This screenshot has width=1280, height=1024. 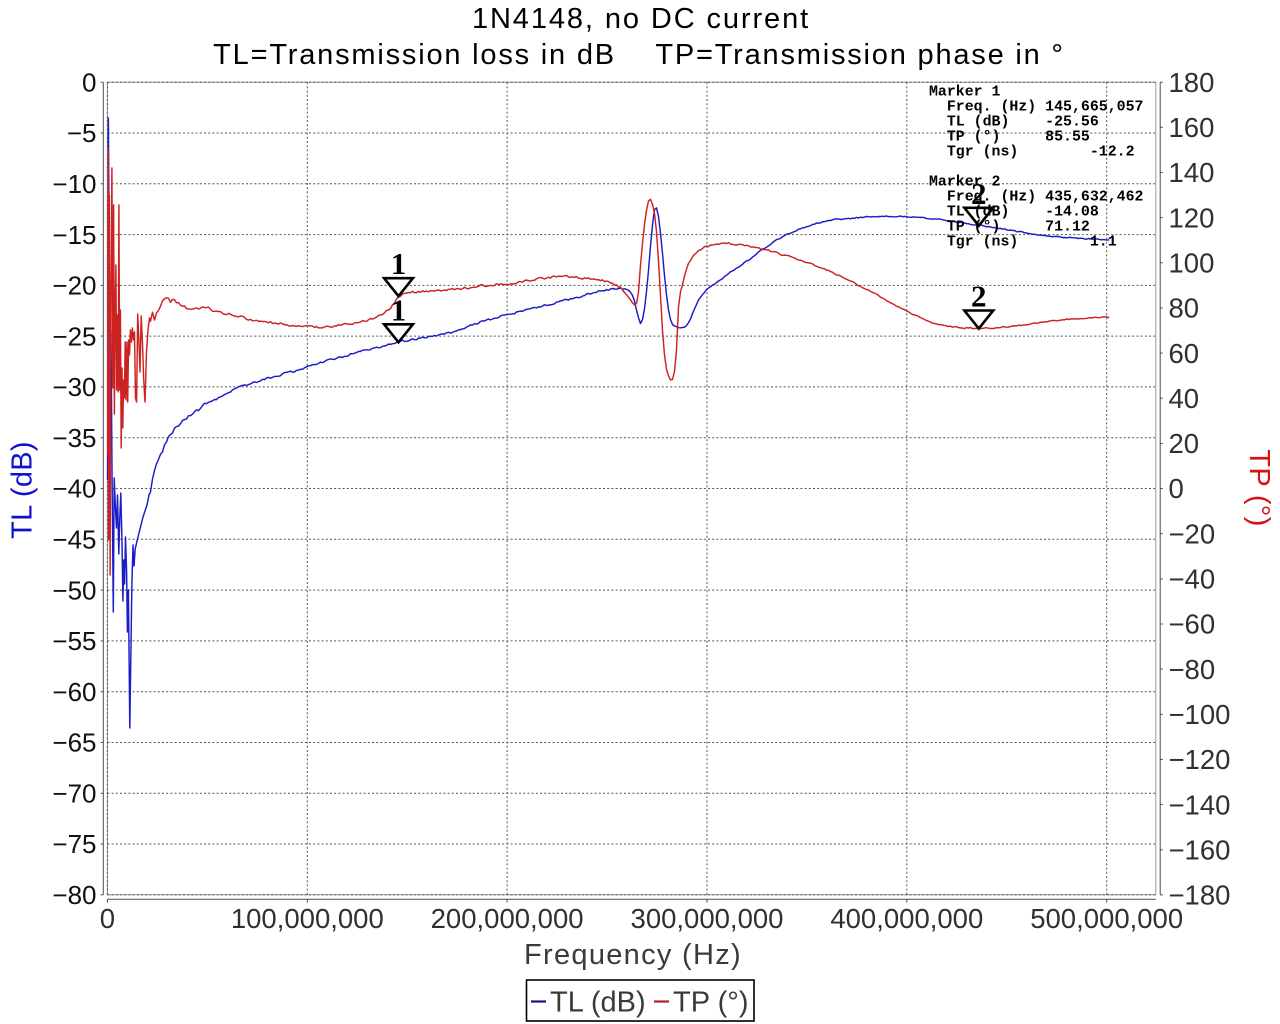 I want to click on svg-text: −10, so click(x=74, y=184).